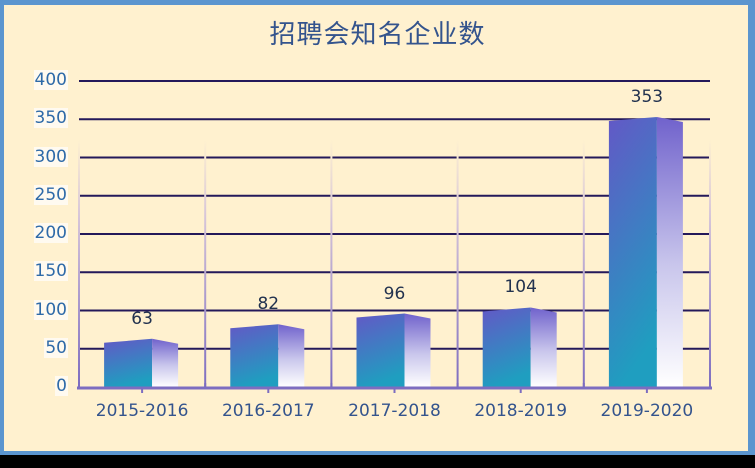 The image size is (755, 468). What do you see at coordinates (50, 118) in the screenshot?
I see `y-tick-label: 350` at bounding box center [50, 118].